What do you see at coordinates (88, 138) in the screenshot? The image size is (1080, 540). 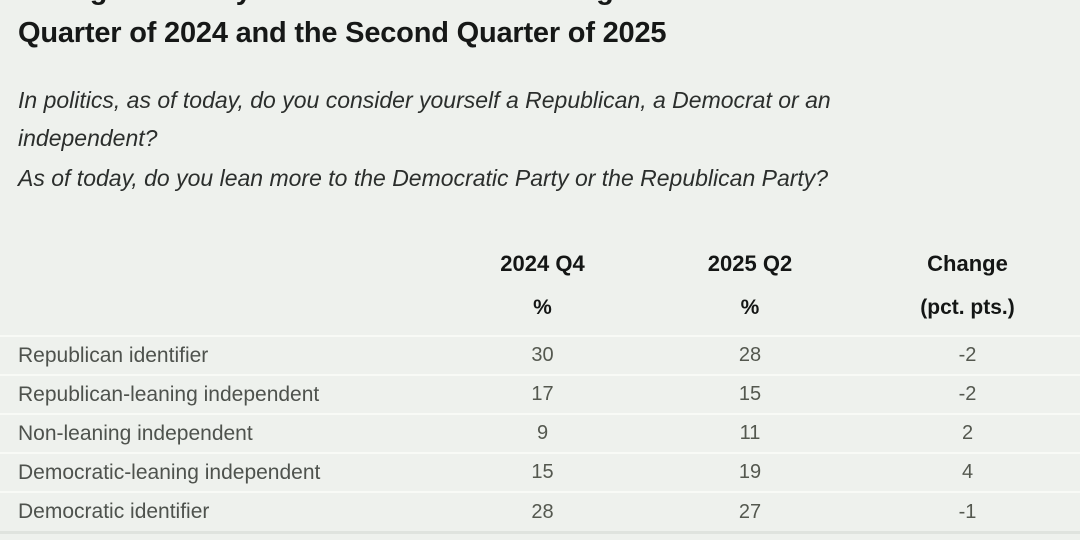 I see `survey-question-1-line-2: independent?` at bounding box center [88, 138].